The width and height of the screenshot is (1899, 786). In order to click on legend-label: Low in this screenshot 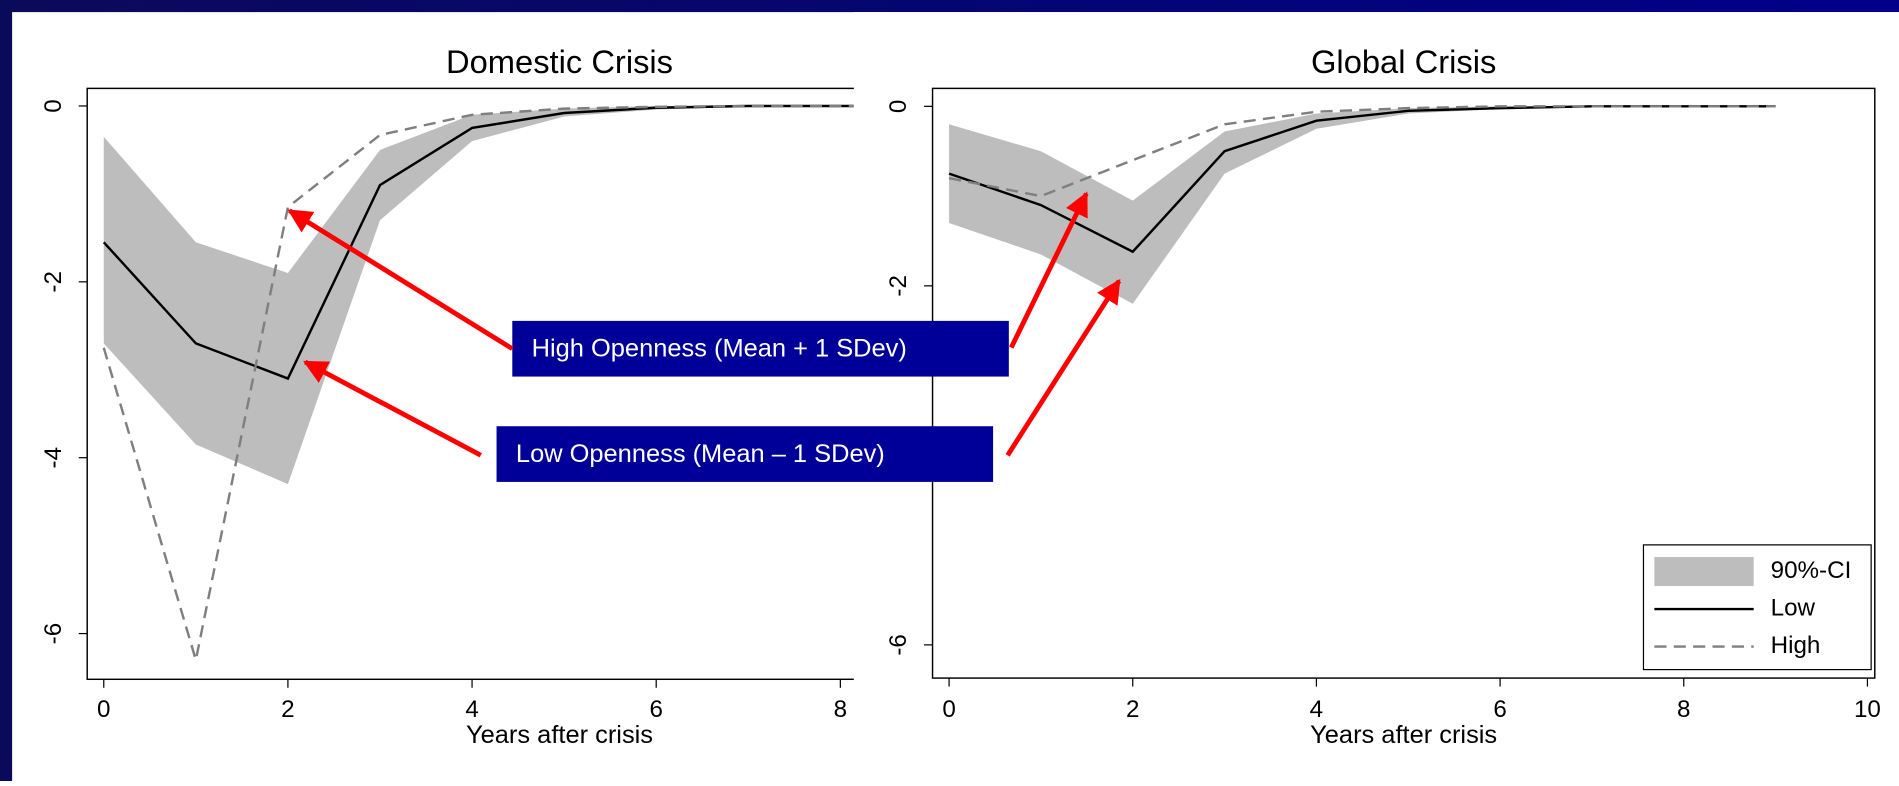, I will do `click(1793, 607)`.